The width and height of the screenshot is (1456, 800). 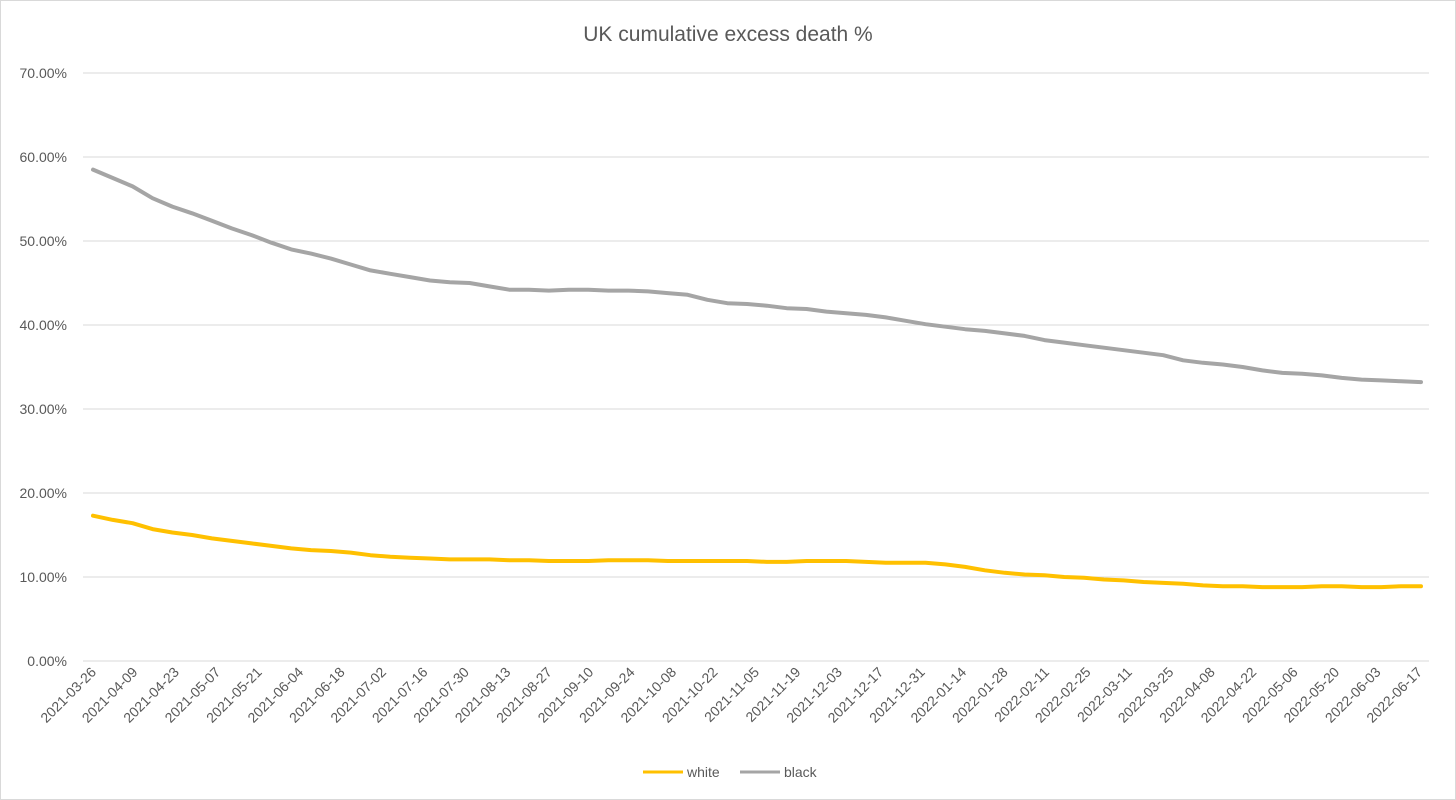 What do you see at coordinates (43, 73) in the screenshot?
I see `y-tick-label: 70.00%` at bounding box center [43, 73].